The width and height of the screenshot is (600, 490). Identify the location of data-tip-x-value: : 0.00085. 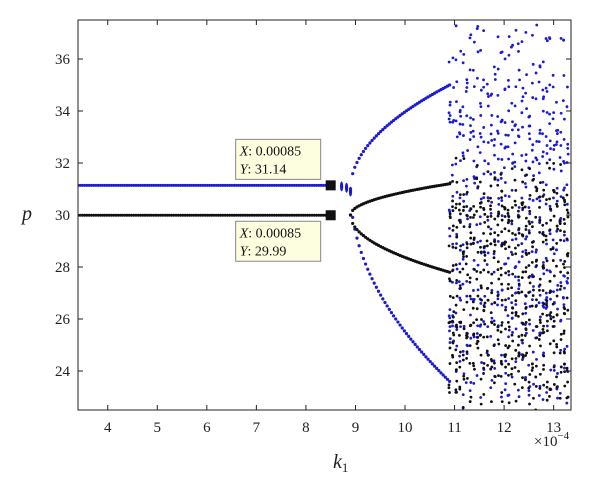
(274, 233).